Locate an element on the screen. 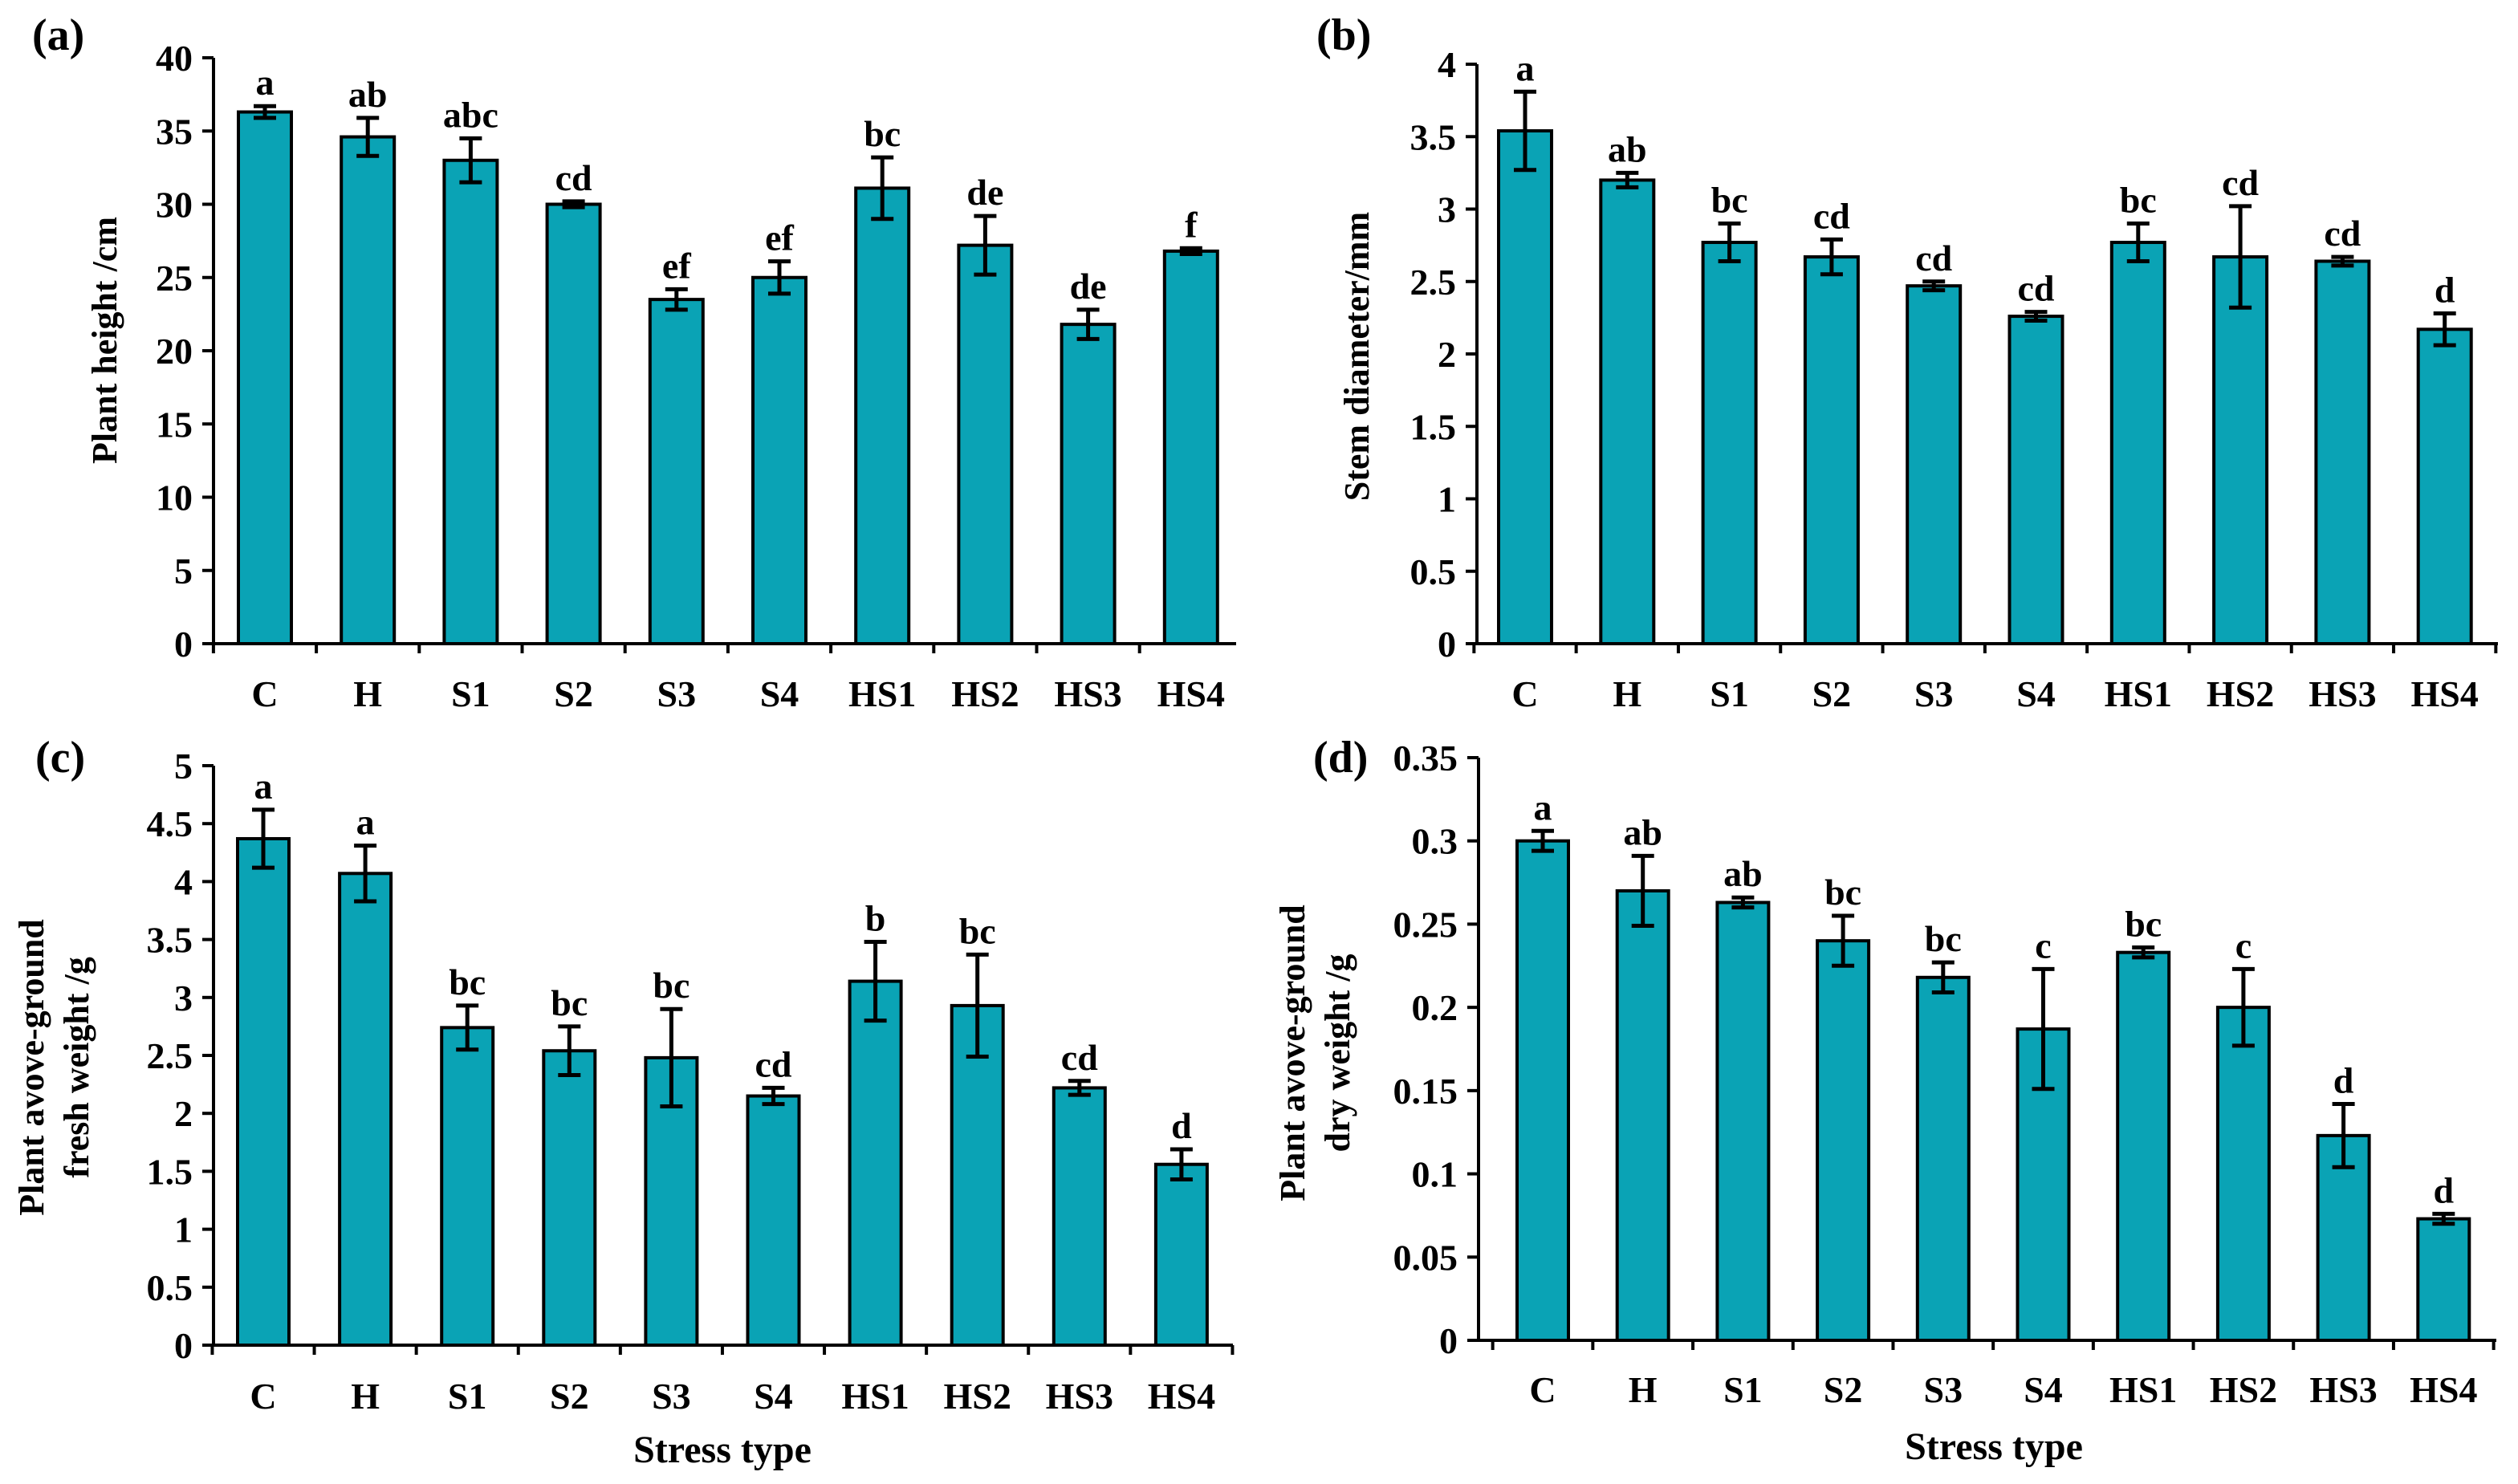 Image resolution: width=2518 pixels, height=1484 pixels. significance-letter-b-HS1: bc is located at coordinates (2138, 200).